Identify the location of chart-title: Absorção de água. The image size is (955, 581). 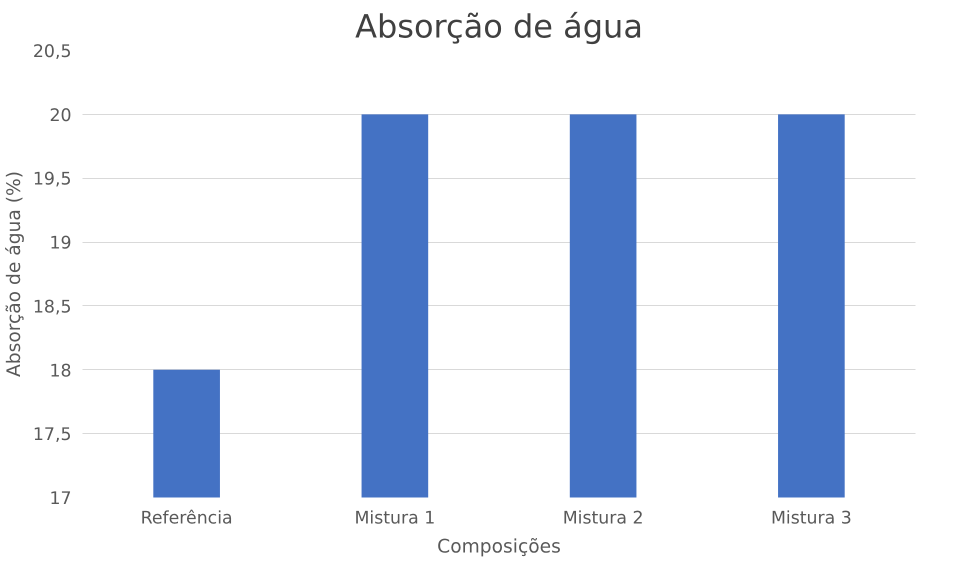
(499, 27).